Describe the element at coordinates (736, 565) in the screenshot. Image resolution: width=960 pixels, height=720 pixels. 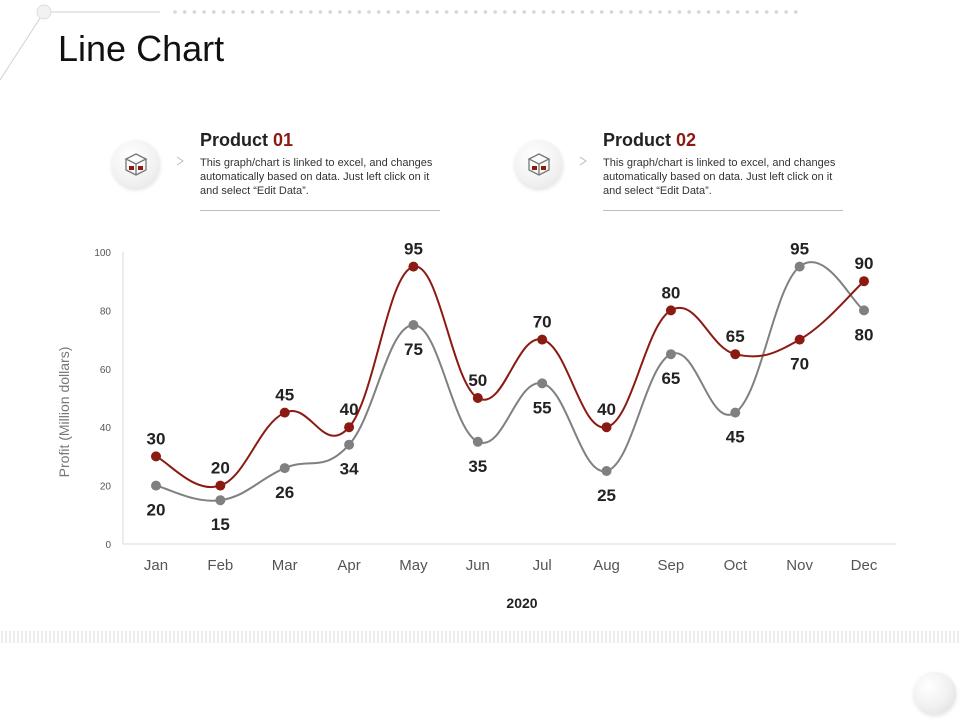
I see `x-tick-label: Oct` at that location.